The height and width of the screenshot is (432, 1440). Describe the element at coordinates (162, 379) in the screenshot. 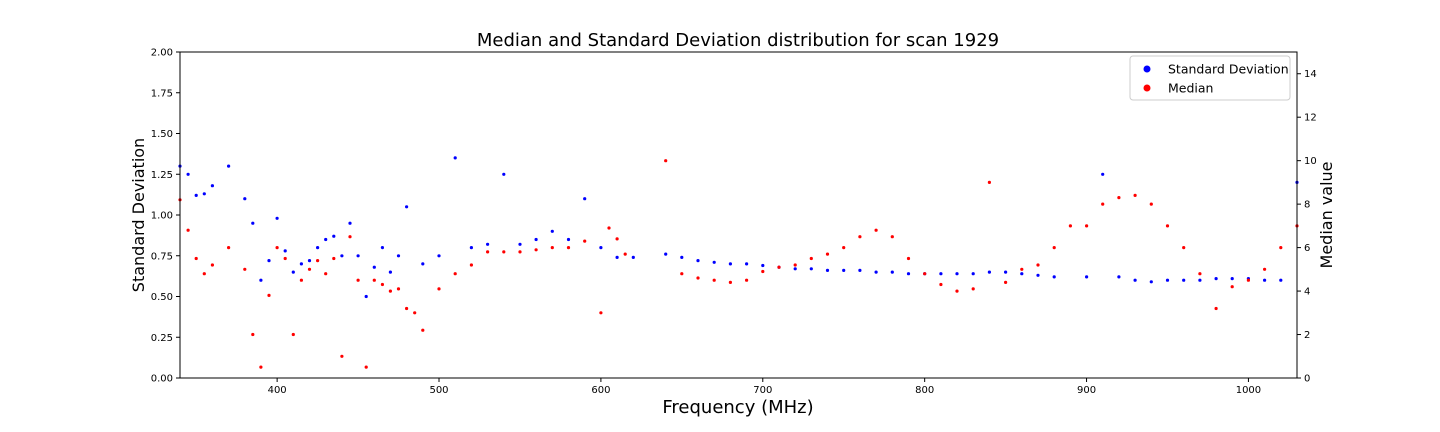

I see `y-tick-label: 0.00` at that location.